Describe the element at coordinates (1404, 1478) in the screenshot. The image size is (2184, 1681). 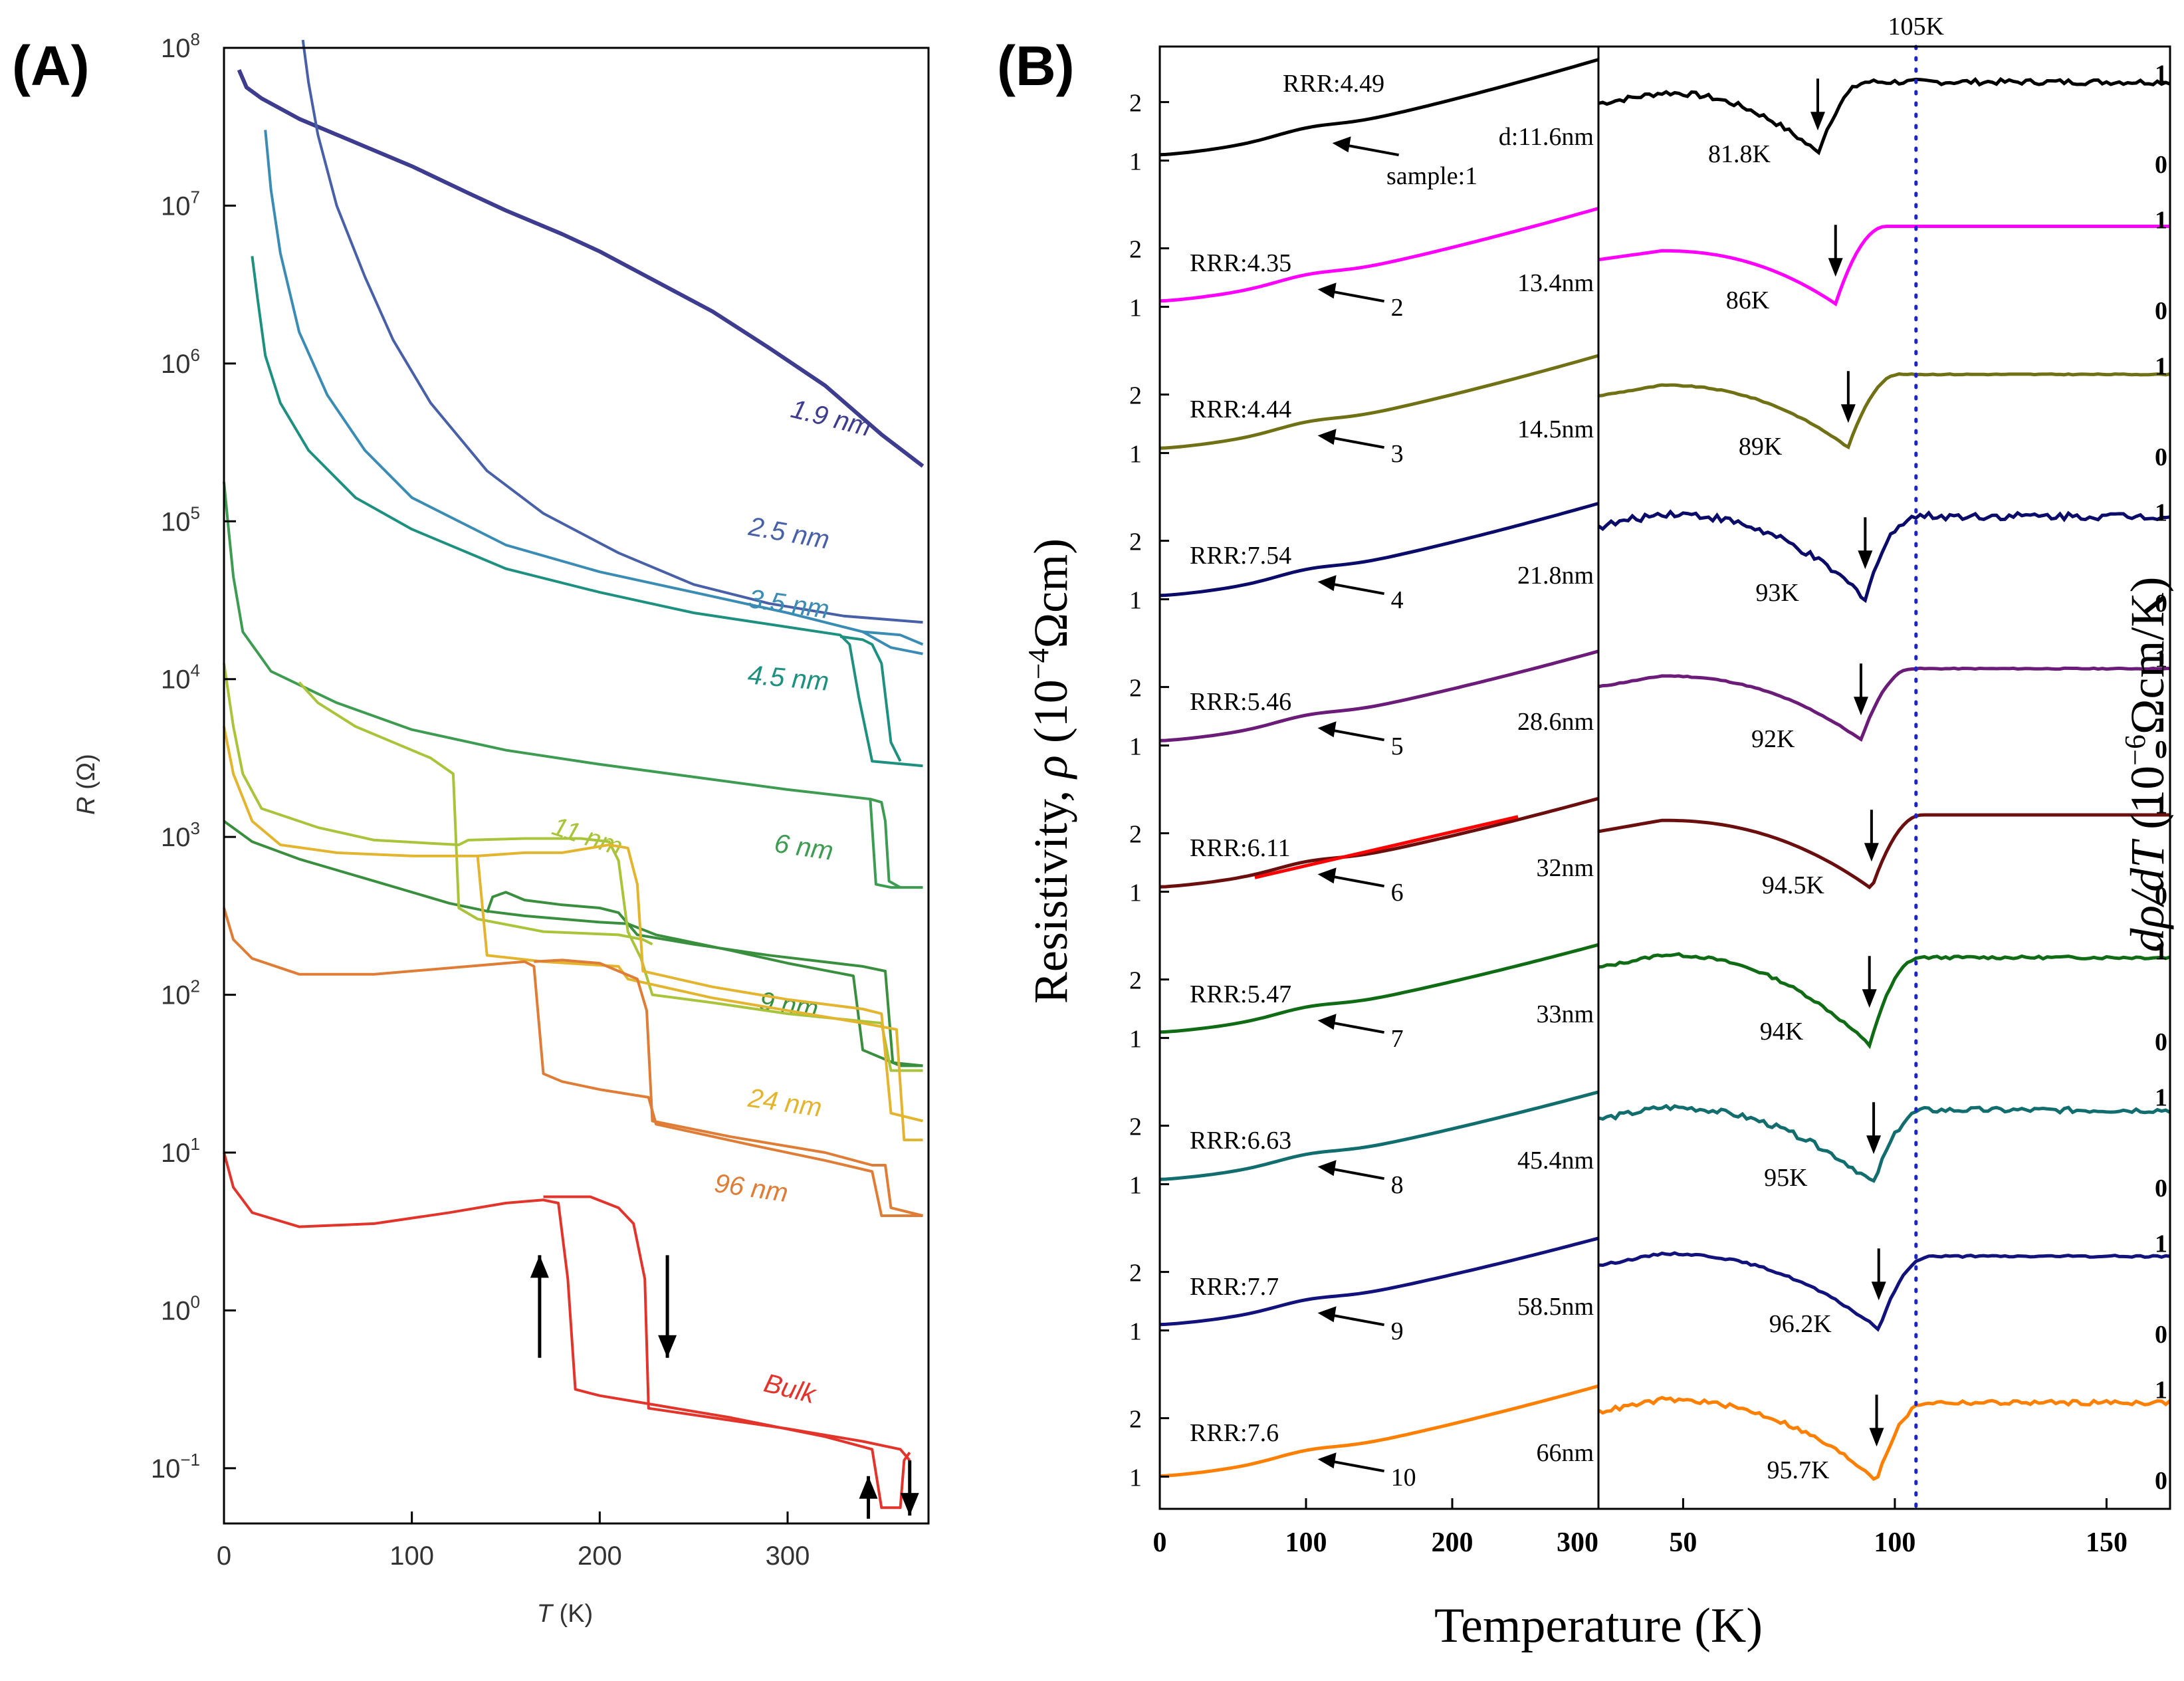
I see `sample-number: 10` at that location.